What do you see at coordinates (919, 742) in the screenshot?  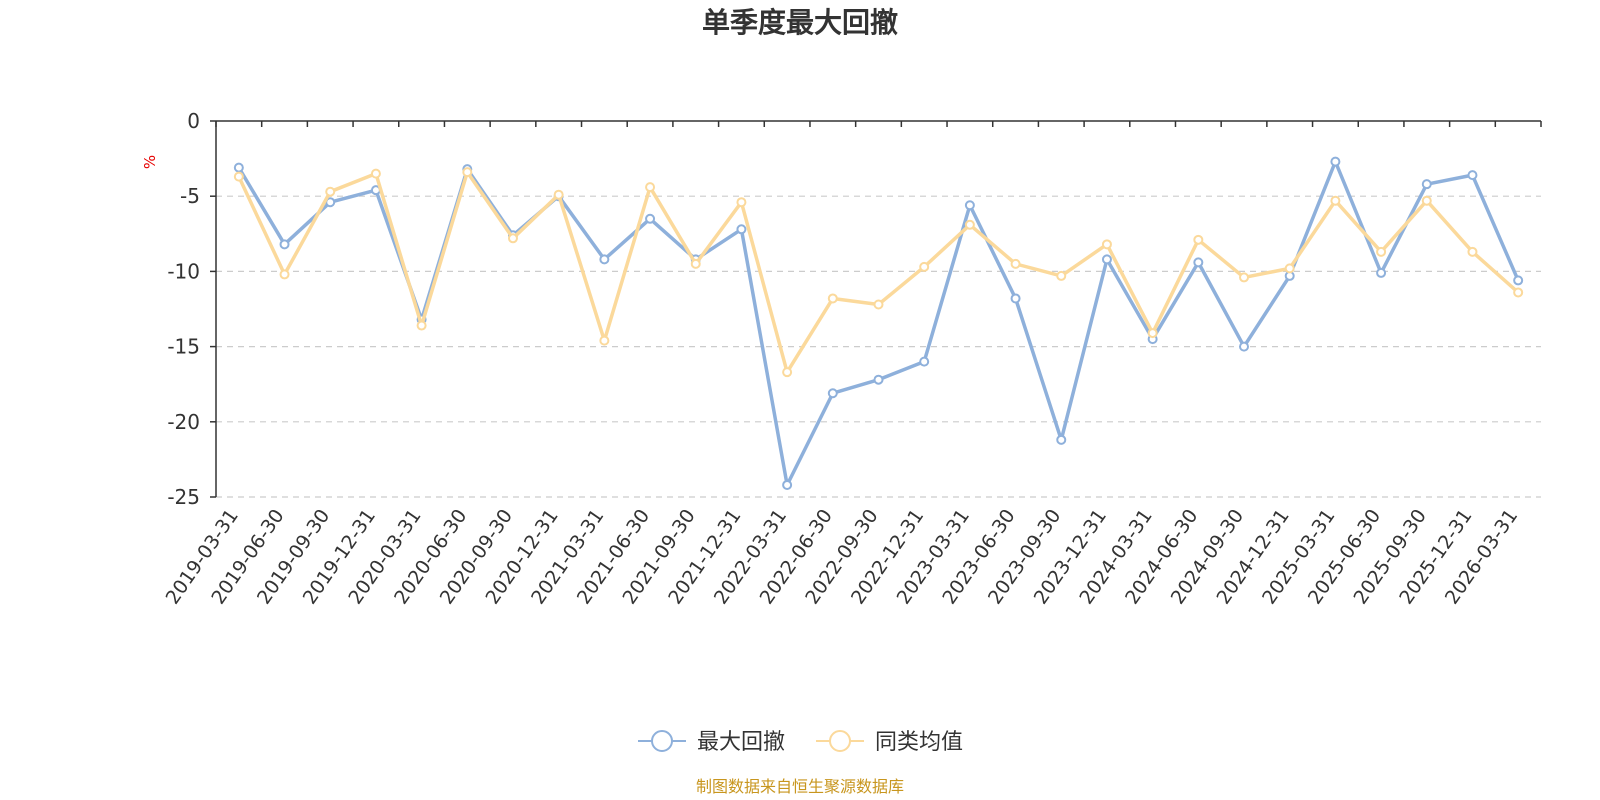 I see `legend-label: 同类均值` at bounding box center [919, 742].